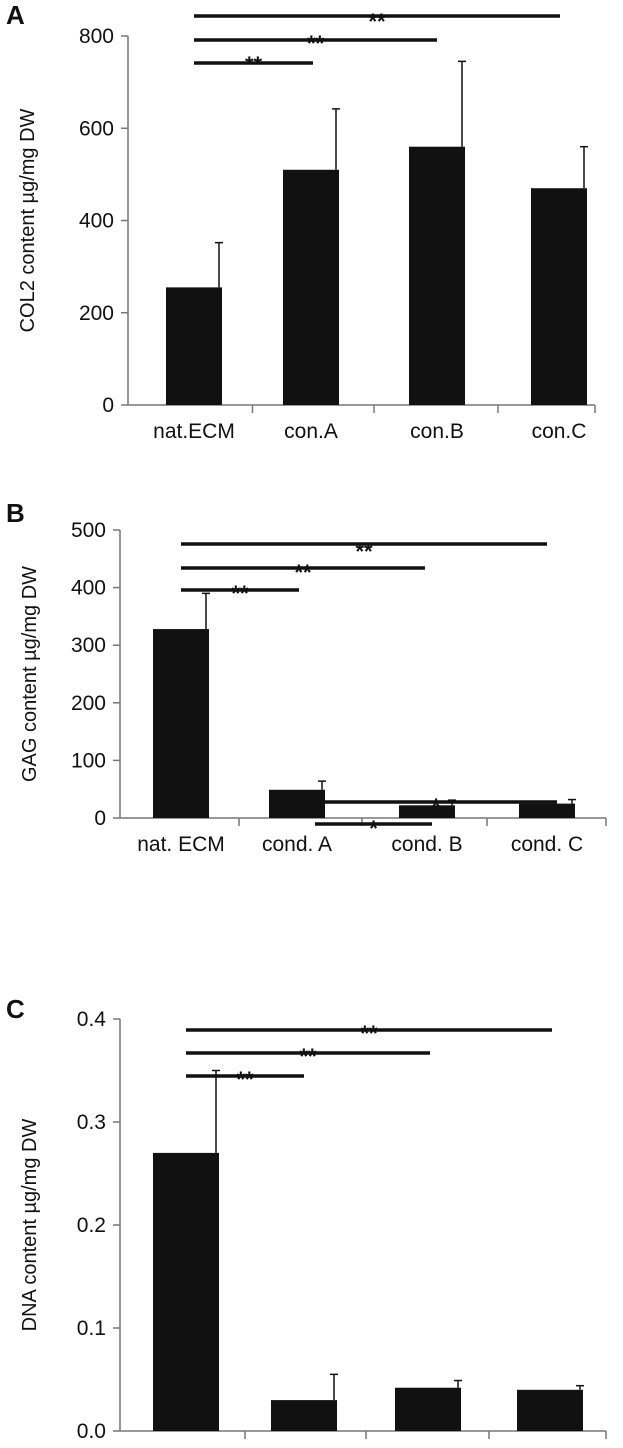  I want to click on panel-letter: A, so click(15, 15).